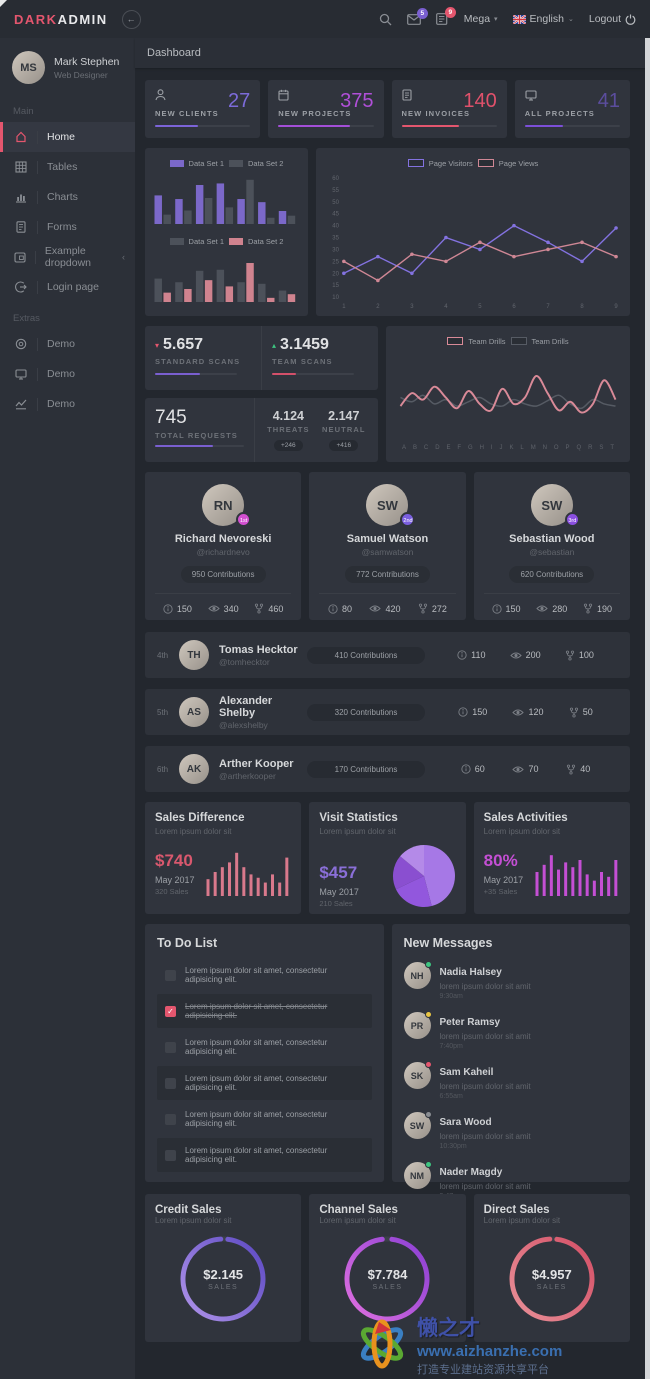 The height and width of the screenshot is (1379, 650). What do you see at coordinates (417, 16) in the screenshot?
I see `messages-icon: 5` at bounding box center [417, 16].